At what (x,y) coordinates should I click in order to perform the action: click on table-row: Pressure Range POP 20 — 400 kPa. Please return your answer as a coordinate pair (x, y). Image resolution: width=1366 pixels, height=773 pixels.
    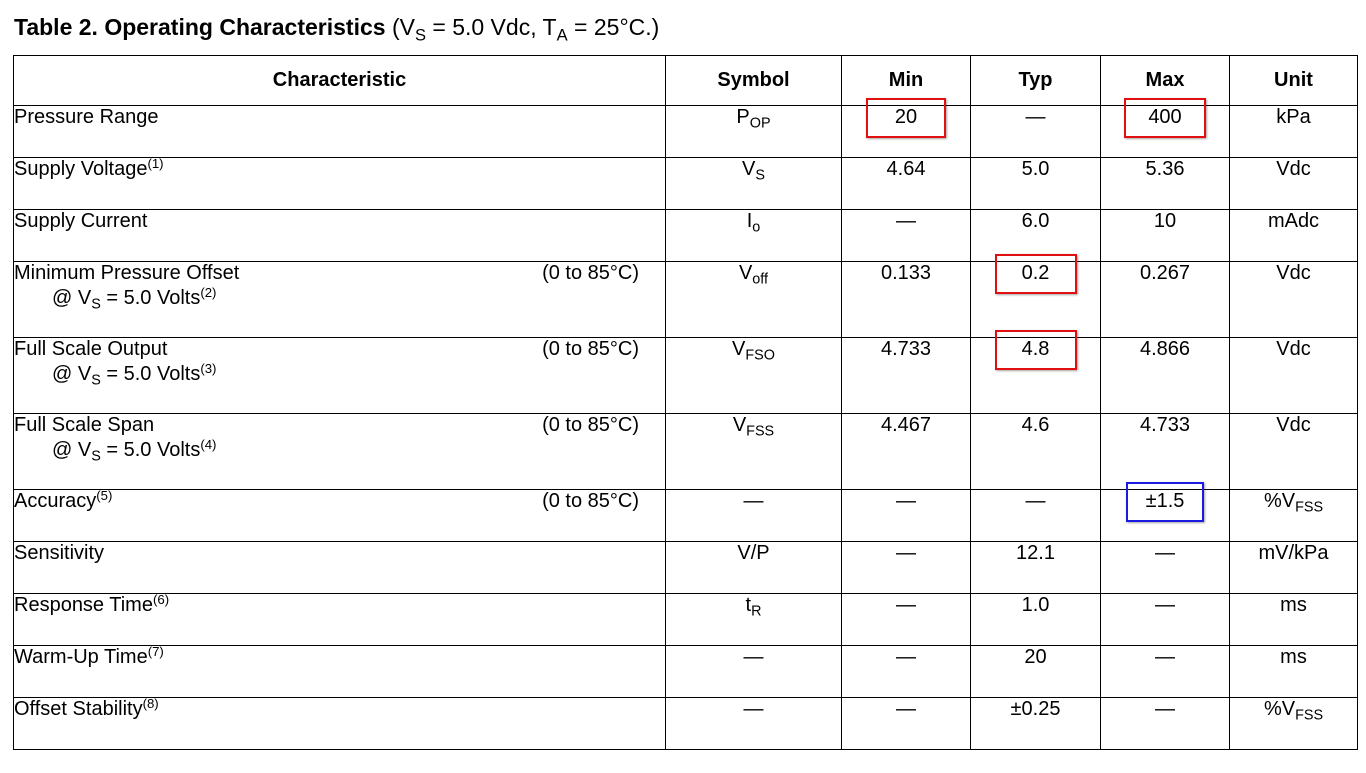
    Looking at the image, I should click on (685, 128).